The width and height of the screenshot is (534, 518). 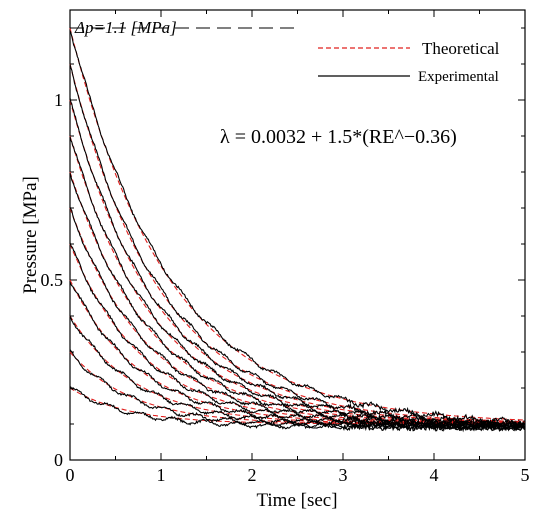 I want to click on dp-annotation: Δp=1.1 [MPa], so click(x=125, y=27).